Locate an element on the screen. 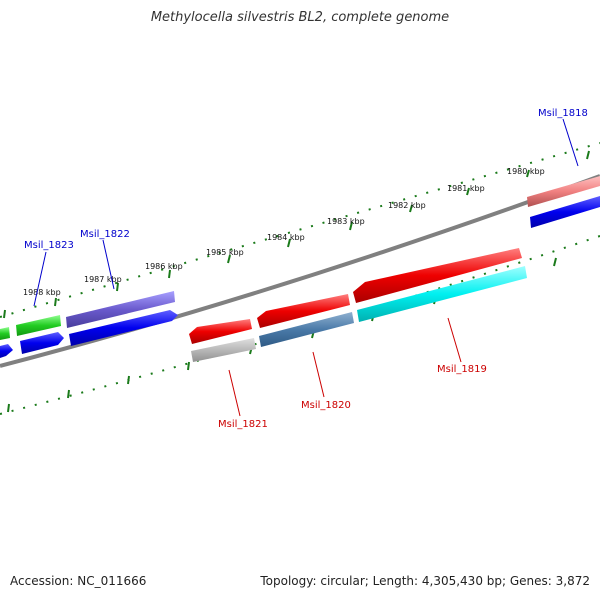 The height and width of the screenshot is (600, 600). ruler-label: 1988 kbp is located at coordinates (42, 292).